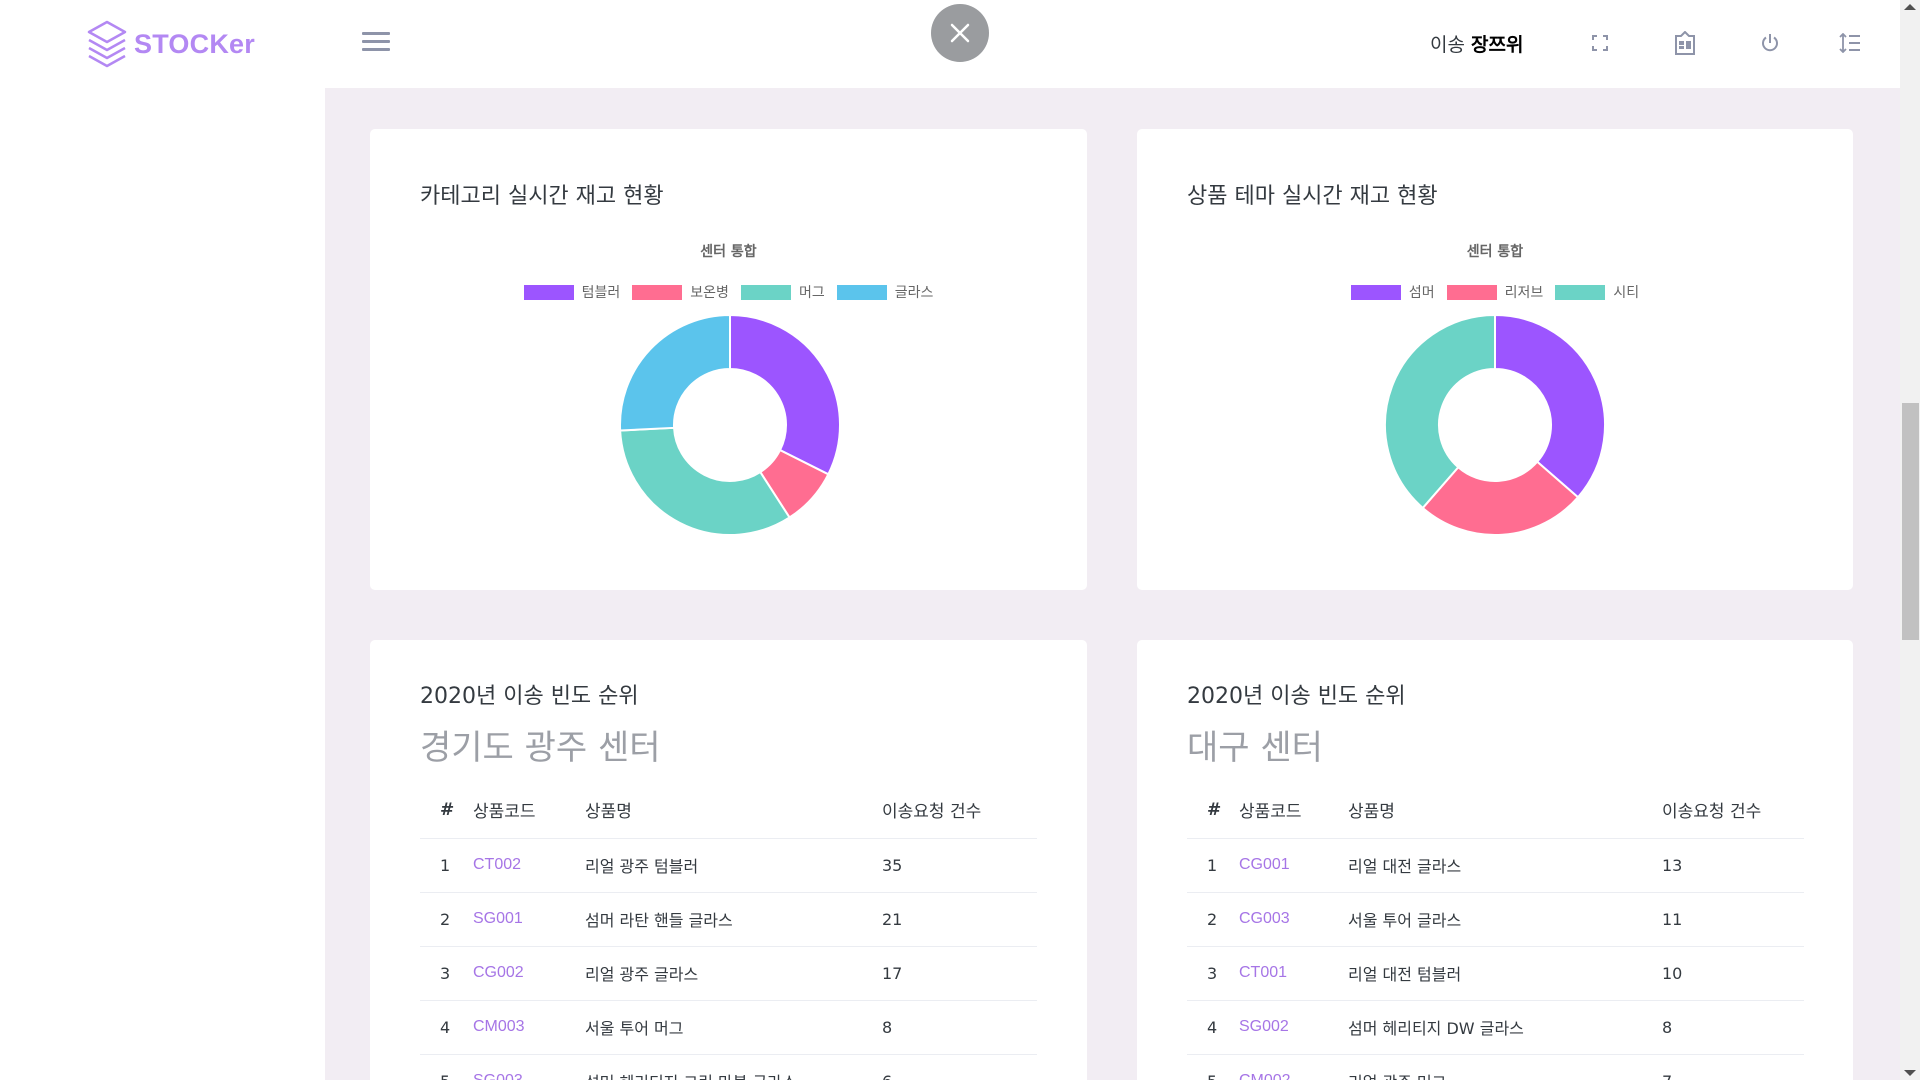 The height and width of the screenshot is (1080, 1920). What do you see at coordinates (1505, 810) in the screenshot?
I see `col-name: 상품명` at bounding box center [1505, 810].